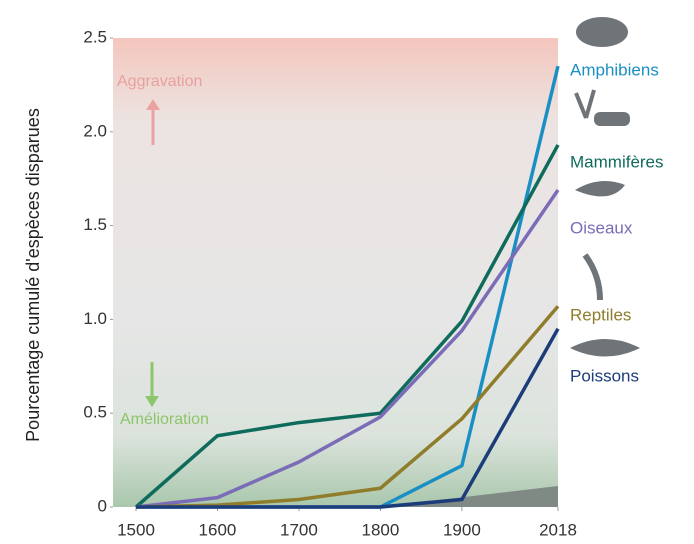 Image resolution: width=694 pixels, height=544 pixels. I want to click on x-tick-label: 1500, so click(136, 529).